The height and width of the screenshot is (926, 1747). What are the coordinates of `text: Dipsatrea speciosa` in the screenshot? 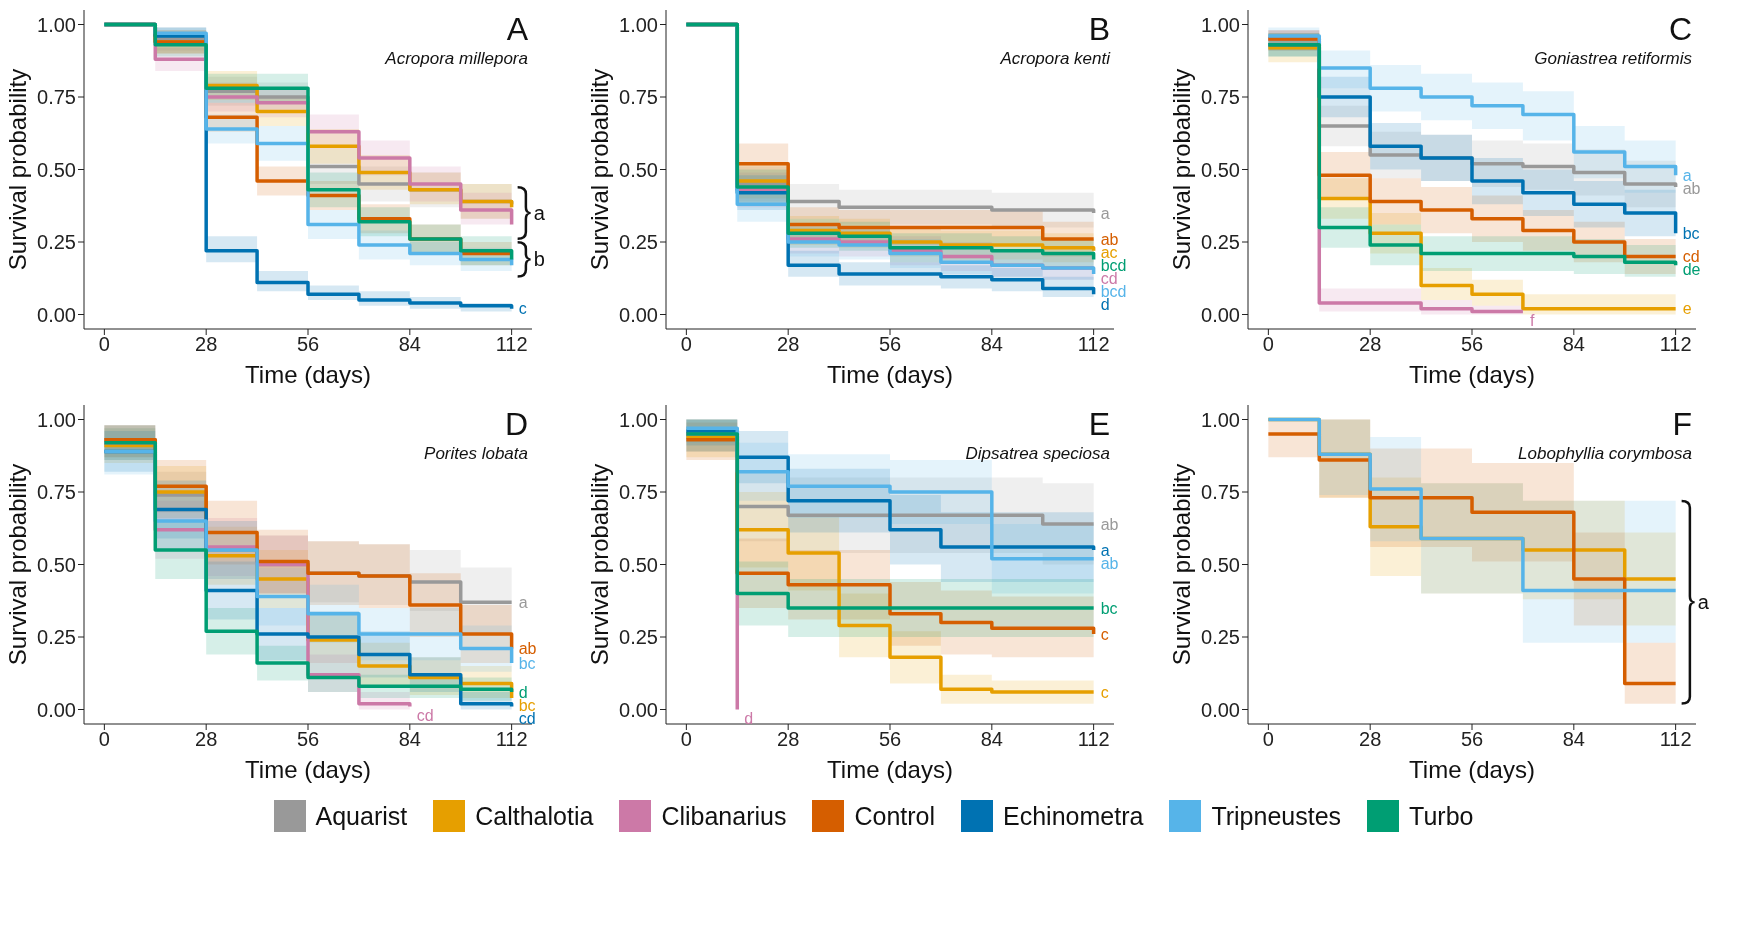 It's located at (1037, 453).